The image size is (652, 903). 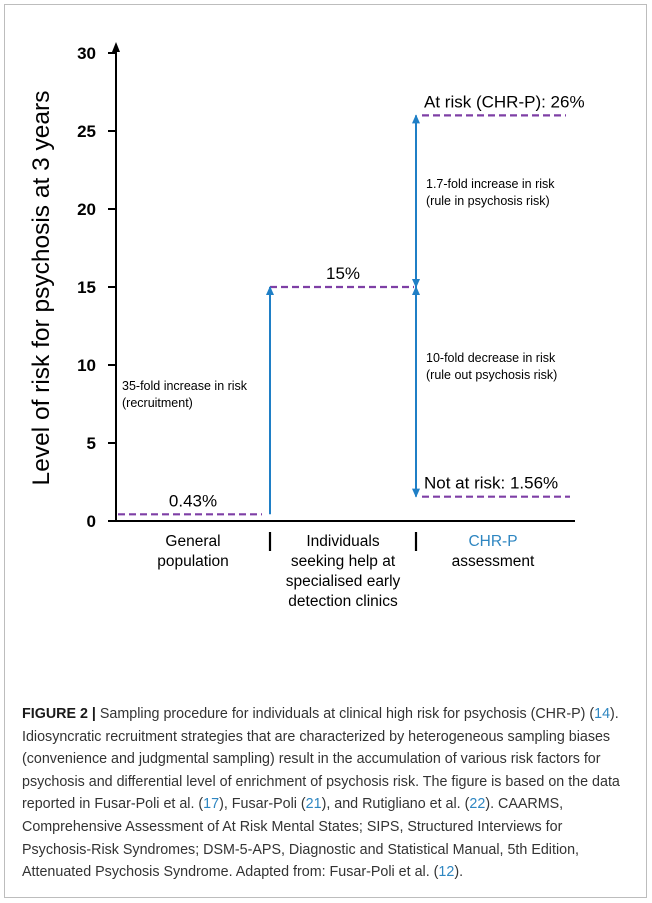 What do you see at coordinates (488, 201) in the screenshot?
I see `arrow-annotation-rule-in: (rule in psychosis risk)` at bounding box center [488, 201].